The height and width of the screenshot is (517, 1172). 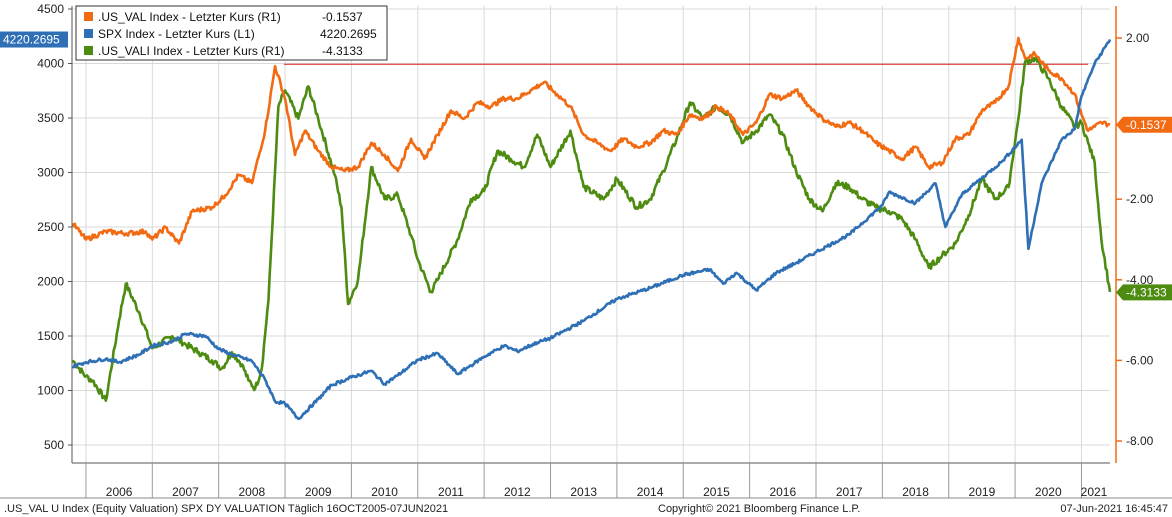 What do you see at coordinates (384, 492) in the screenshot?
I see `x-tick-label: 2010` at bounding box center [384, 492].